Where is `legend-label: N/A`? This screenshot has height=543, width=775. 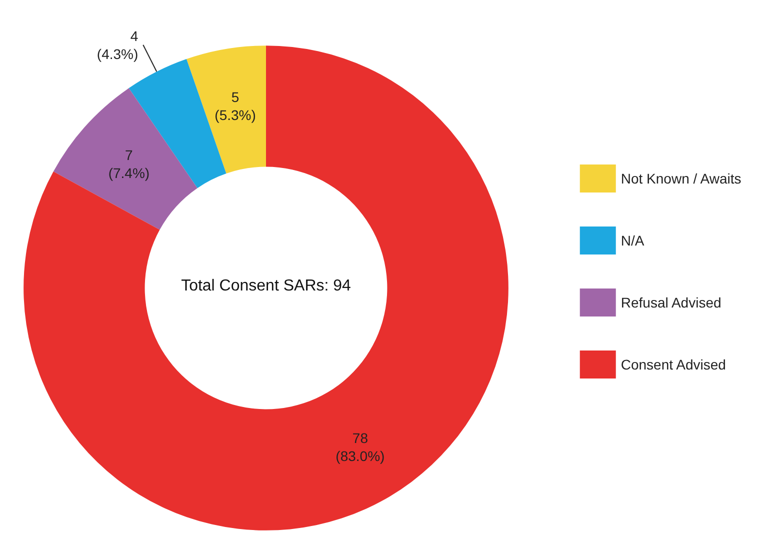
legend-label: N/A is located at coordinates (632, 240).